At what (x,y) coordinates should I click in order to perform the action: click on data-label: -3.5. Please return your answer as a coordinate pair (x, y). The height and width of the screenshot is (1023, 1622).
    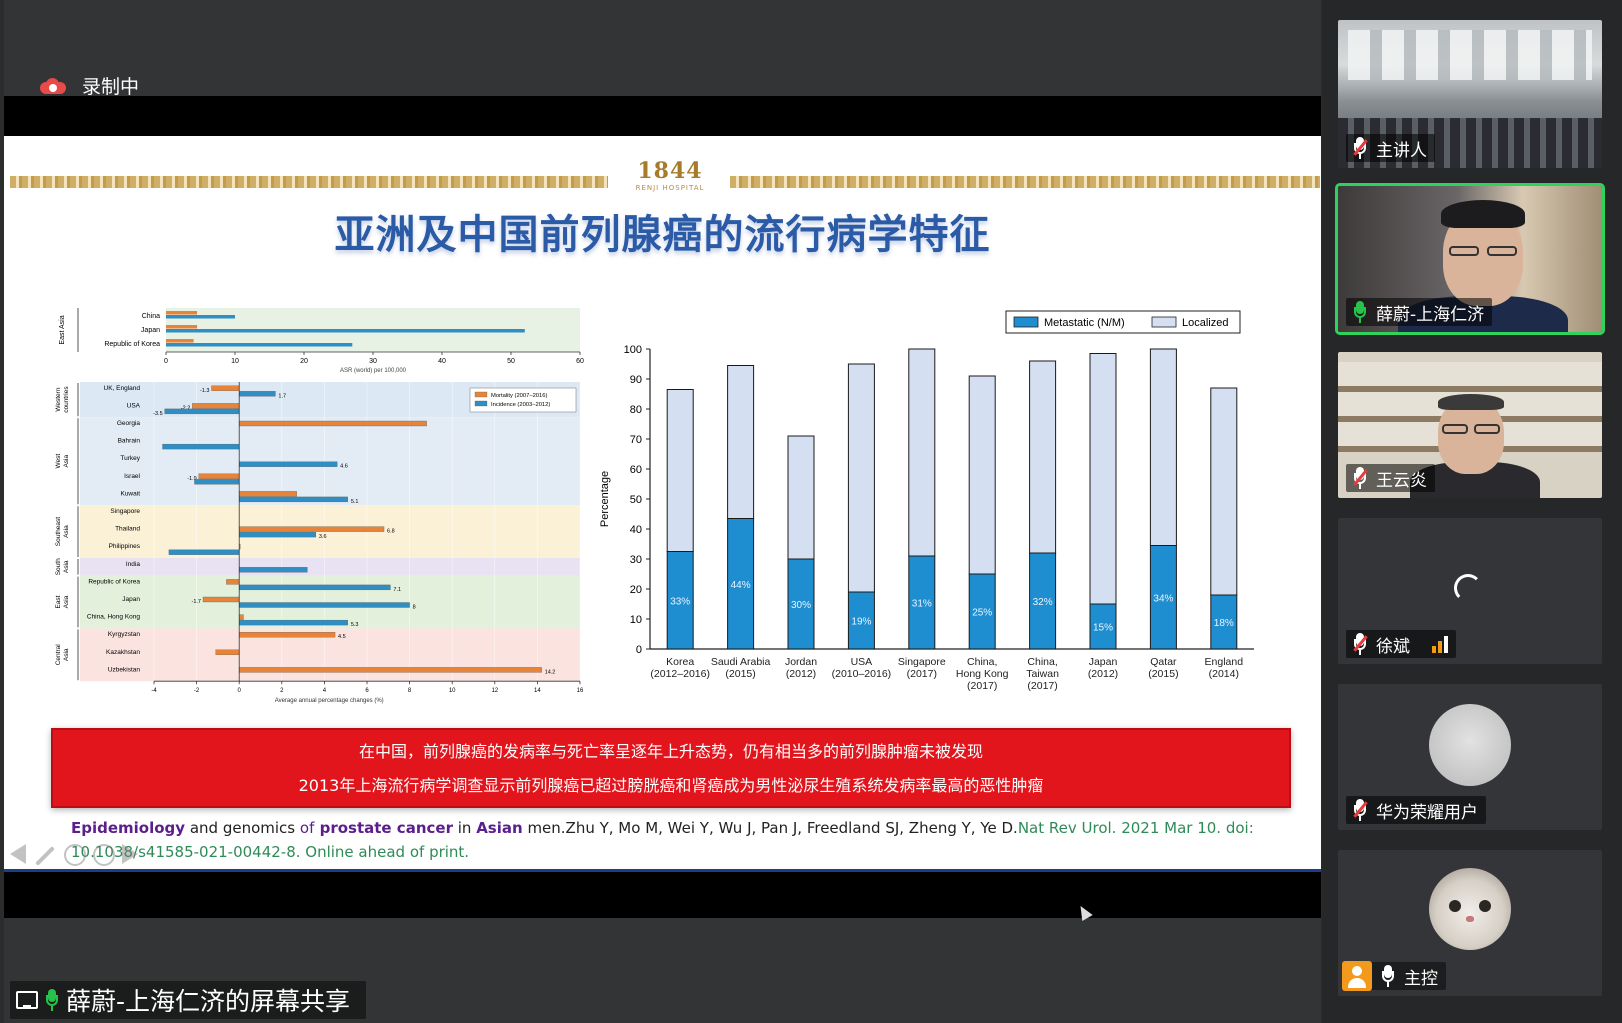
    Looking at the image, I should click on (157, 414).